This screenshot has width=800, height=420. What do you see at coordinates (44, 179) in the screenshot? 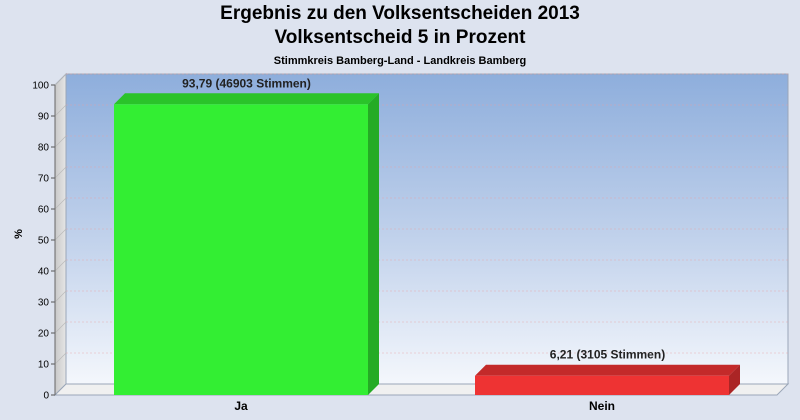
I see `y-tick-label: 70` at bounding box center [44, 179].